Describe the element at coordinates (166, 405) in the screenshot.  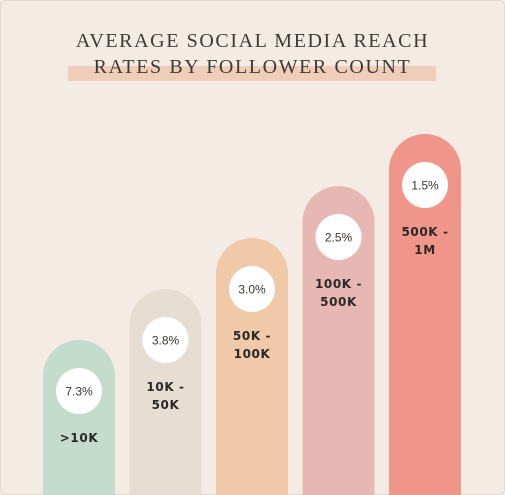
I see `category-label-2-2: 50K` at that location.